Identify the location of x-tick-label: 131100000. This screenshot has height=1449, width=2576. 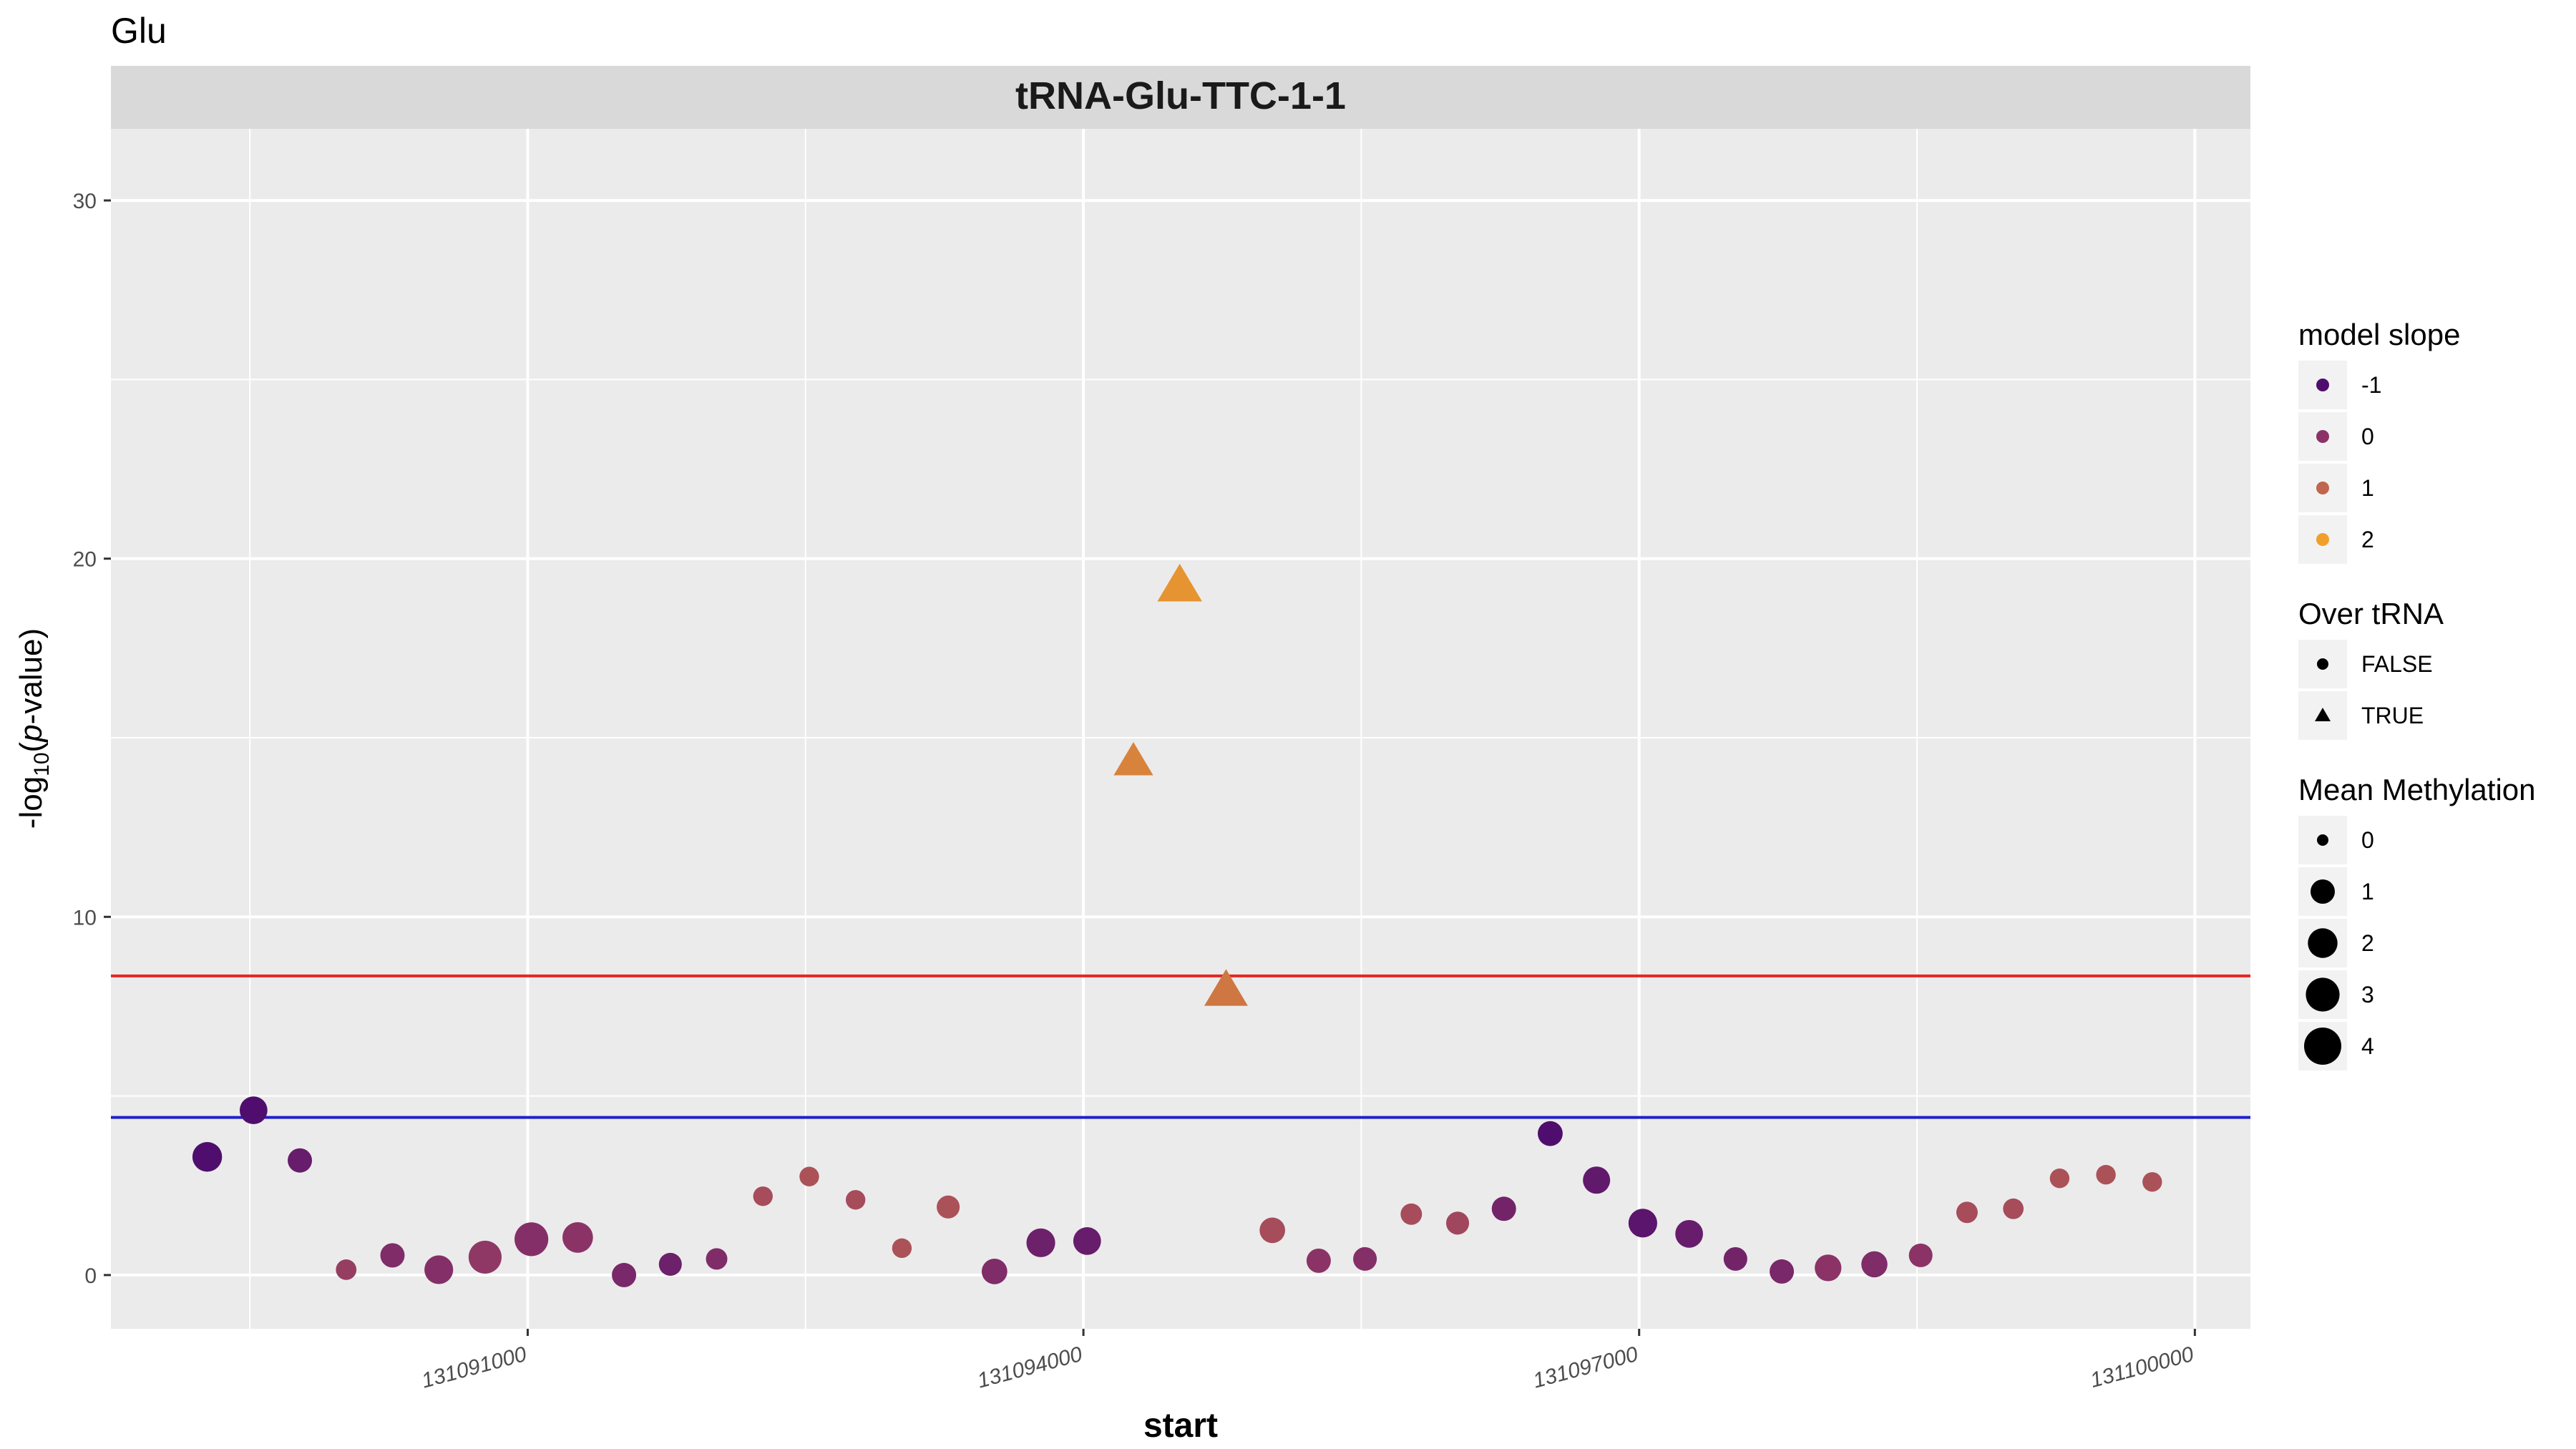
(2142, 1367).